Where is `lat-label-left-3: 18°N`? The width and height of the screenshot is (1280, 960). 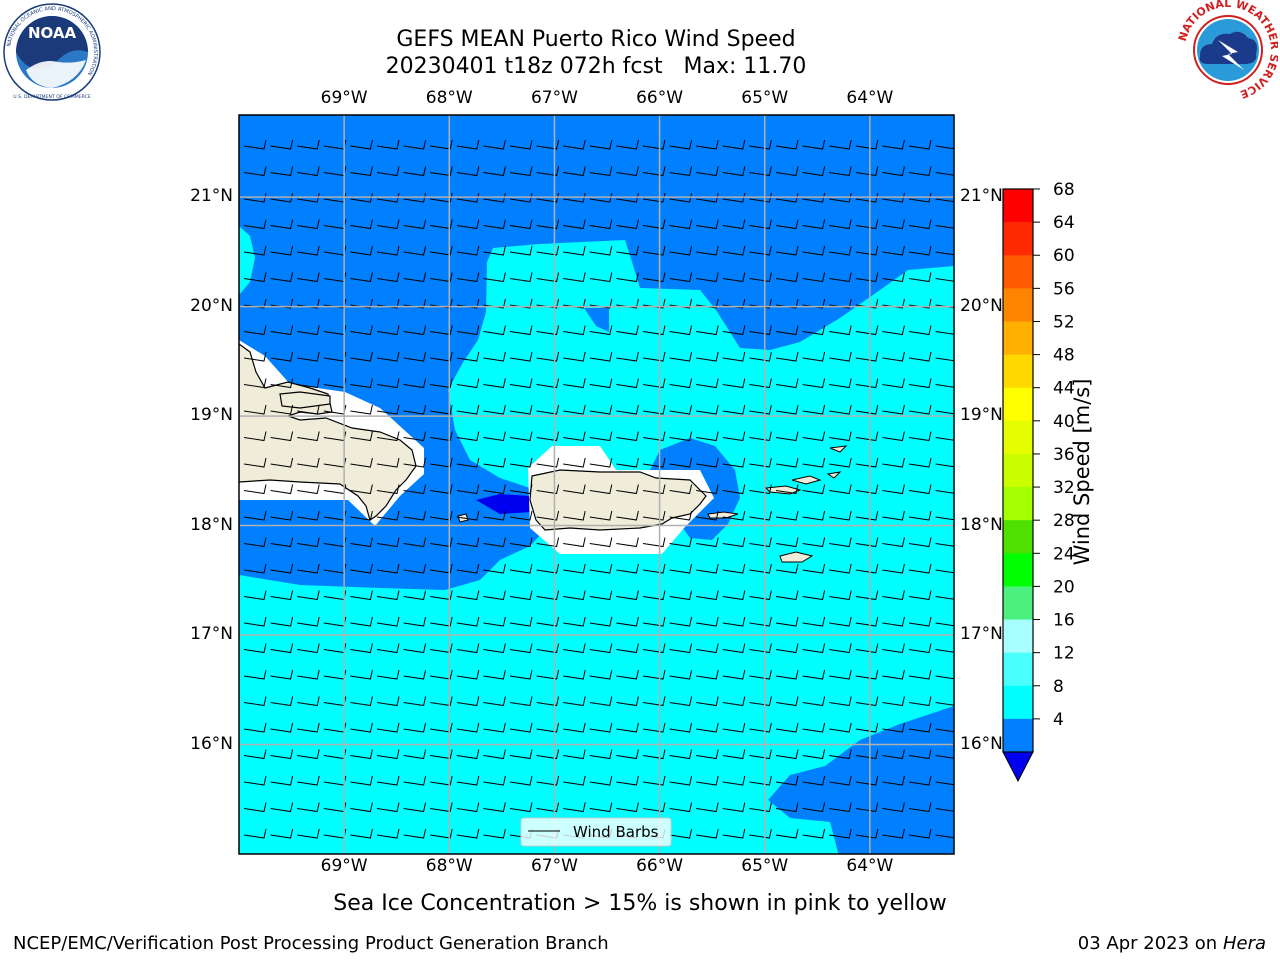
lat-label-left-3: 18°N is located at coordinates (211, 524).